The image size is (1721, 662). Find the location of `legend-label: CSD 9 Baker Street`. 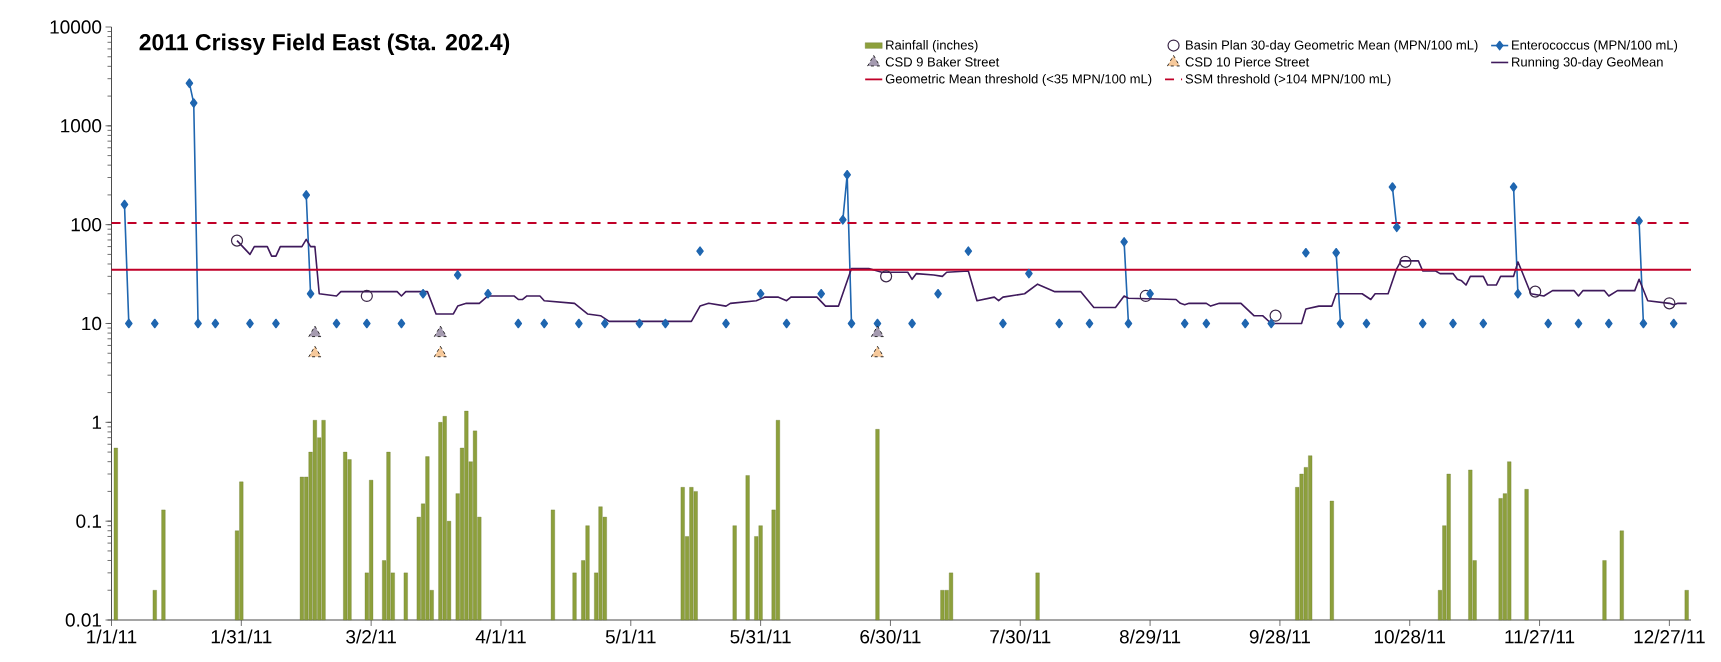

legend-label: CSD 9 Baker Street is located at coordinates (942, 62).